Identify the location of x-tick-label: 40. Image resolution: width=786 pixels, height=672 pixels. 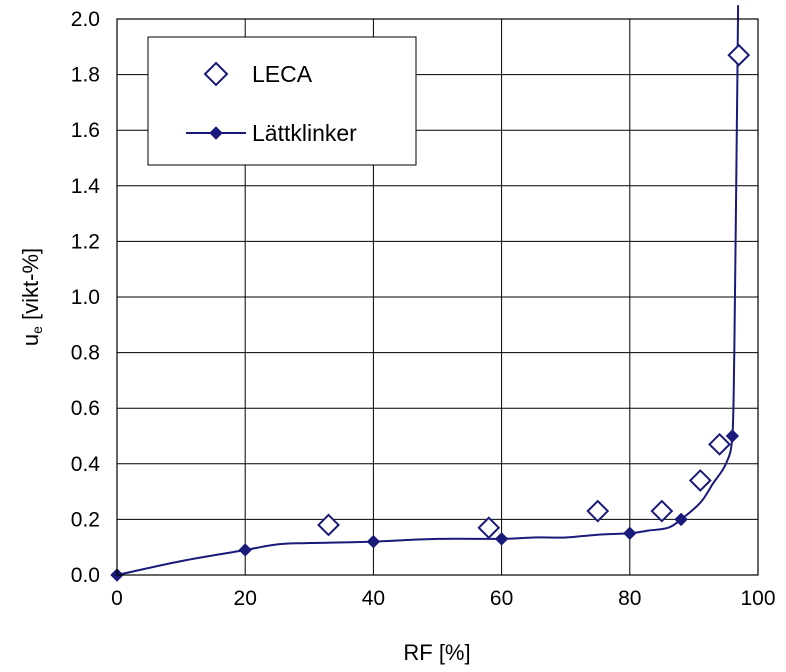
(373, 598).